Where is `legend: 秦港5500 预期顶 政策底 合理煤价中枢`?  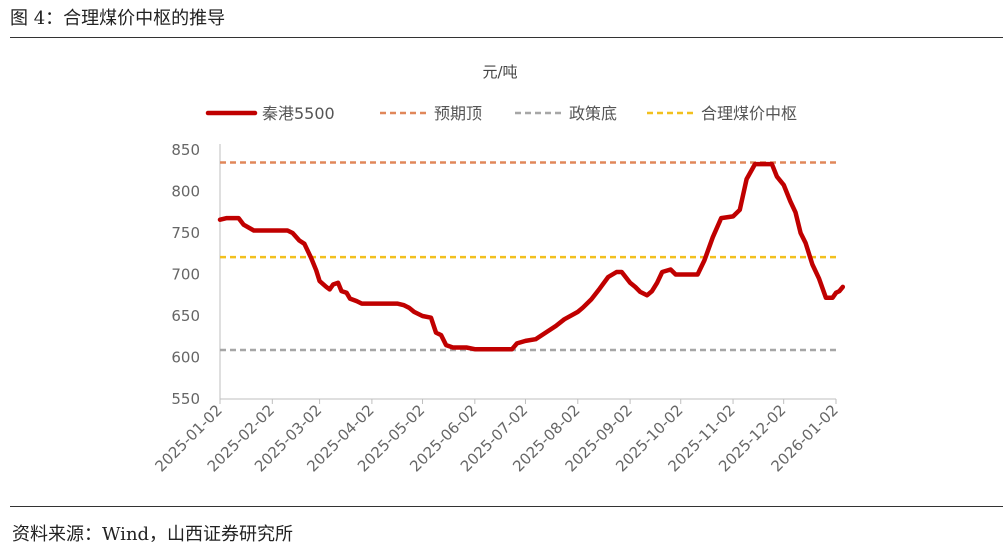
legend: 秦港5500 预期顶 政策底 合理煤价中枢 is located at coordinates (501, 113).